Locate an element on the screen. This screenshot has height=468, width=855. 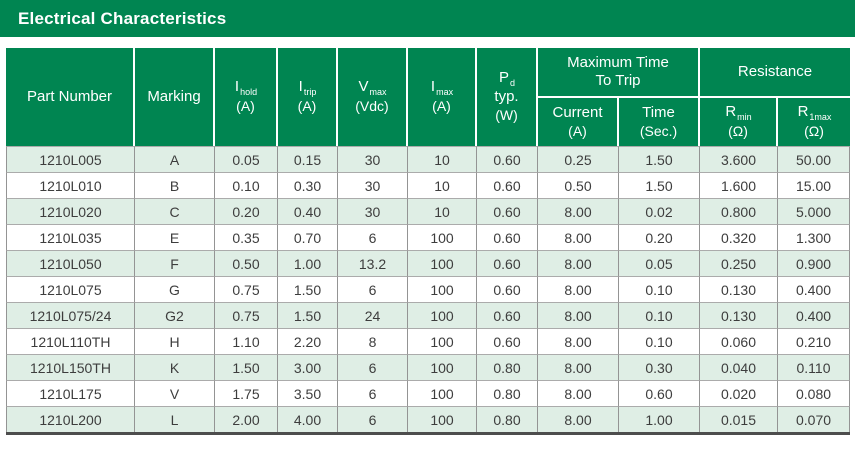
table-cell: 0.250 is located at coordinates (739, 263).